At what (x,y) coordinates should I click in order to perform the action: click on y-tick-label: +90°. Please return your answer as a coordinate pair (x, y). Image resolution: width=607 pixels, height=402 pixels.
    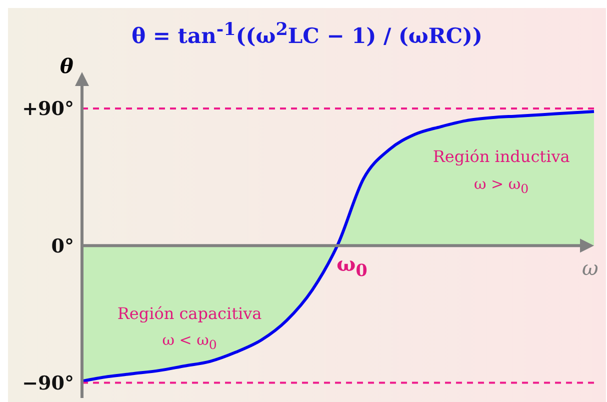
    Looking at the image, I should click on (48, 109).